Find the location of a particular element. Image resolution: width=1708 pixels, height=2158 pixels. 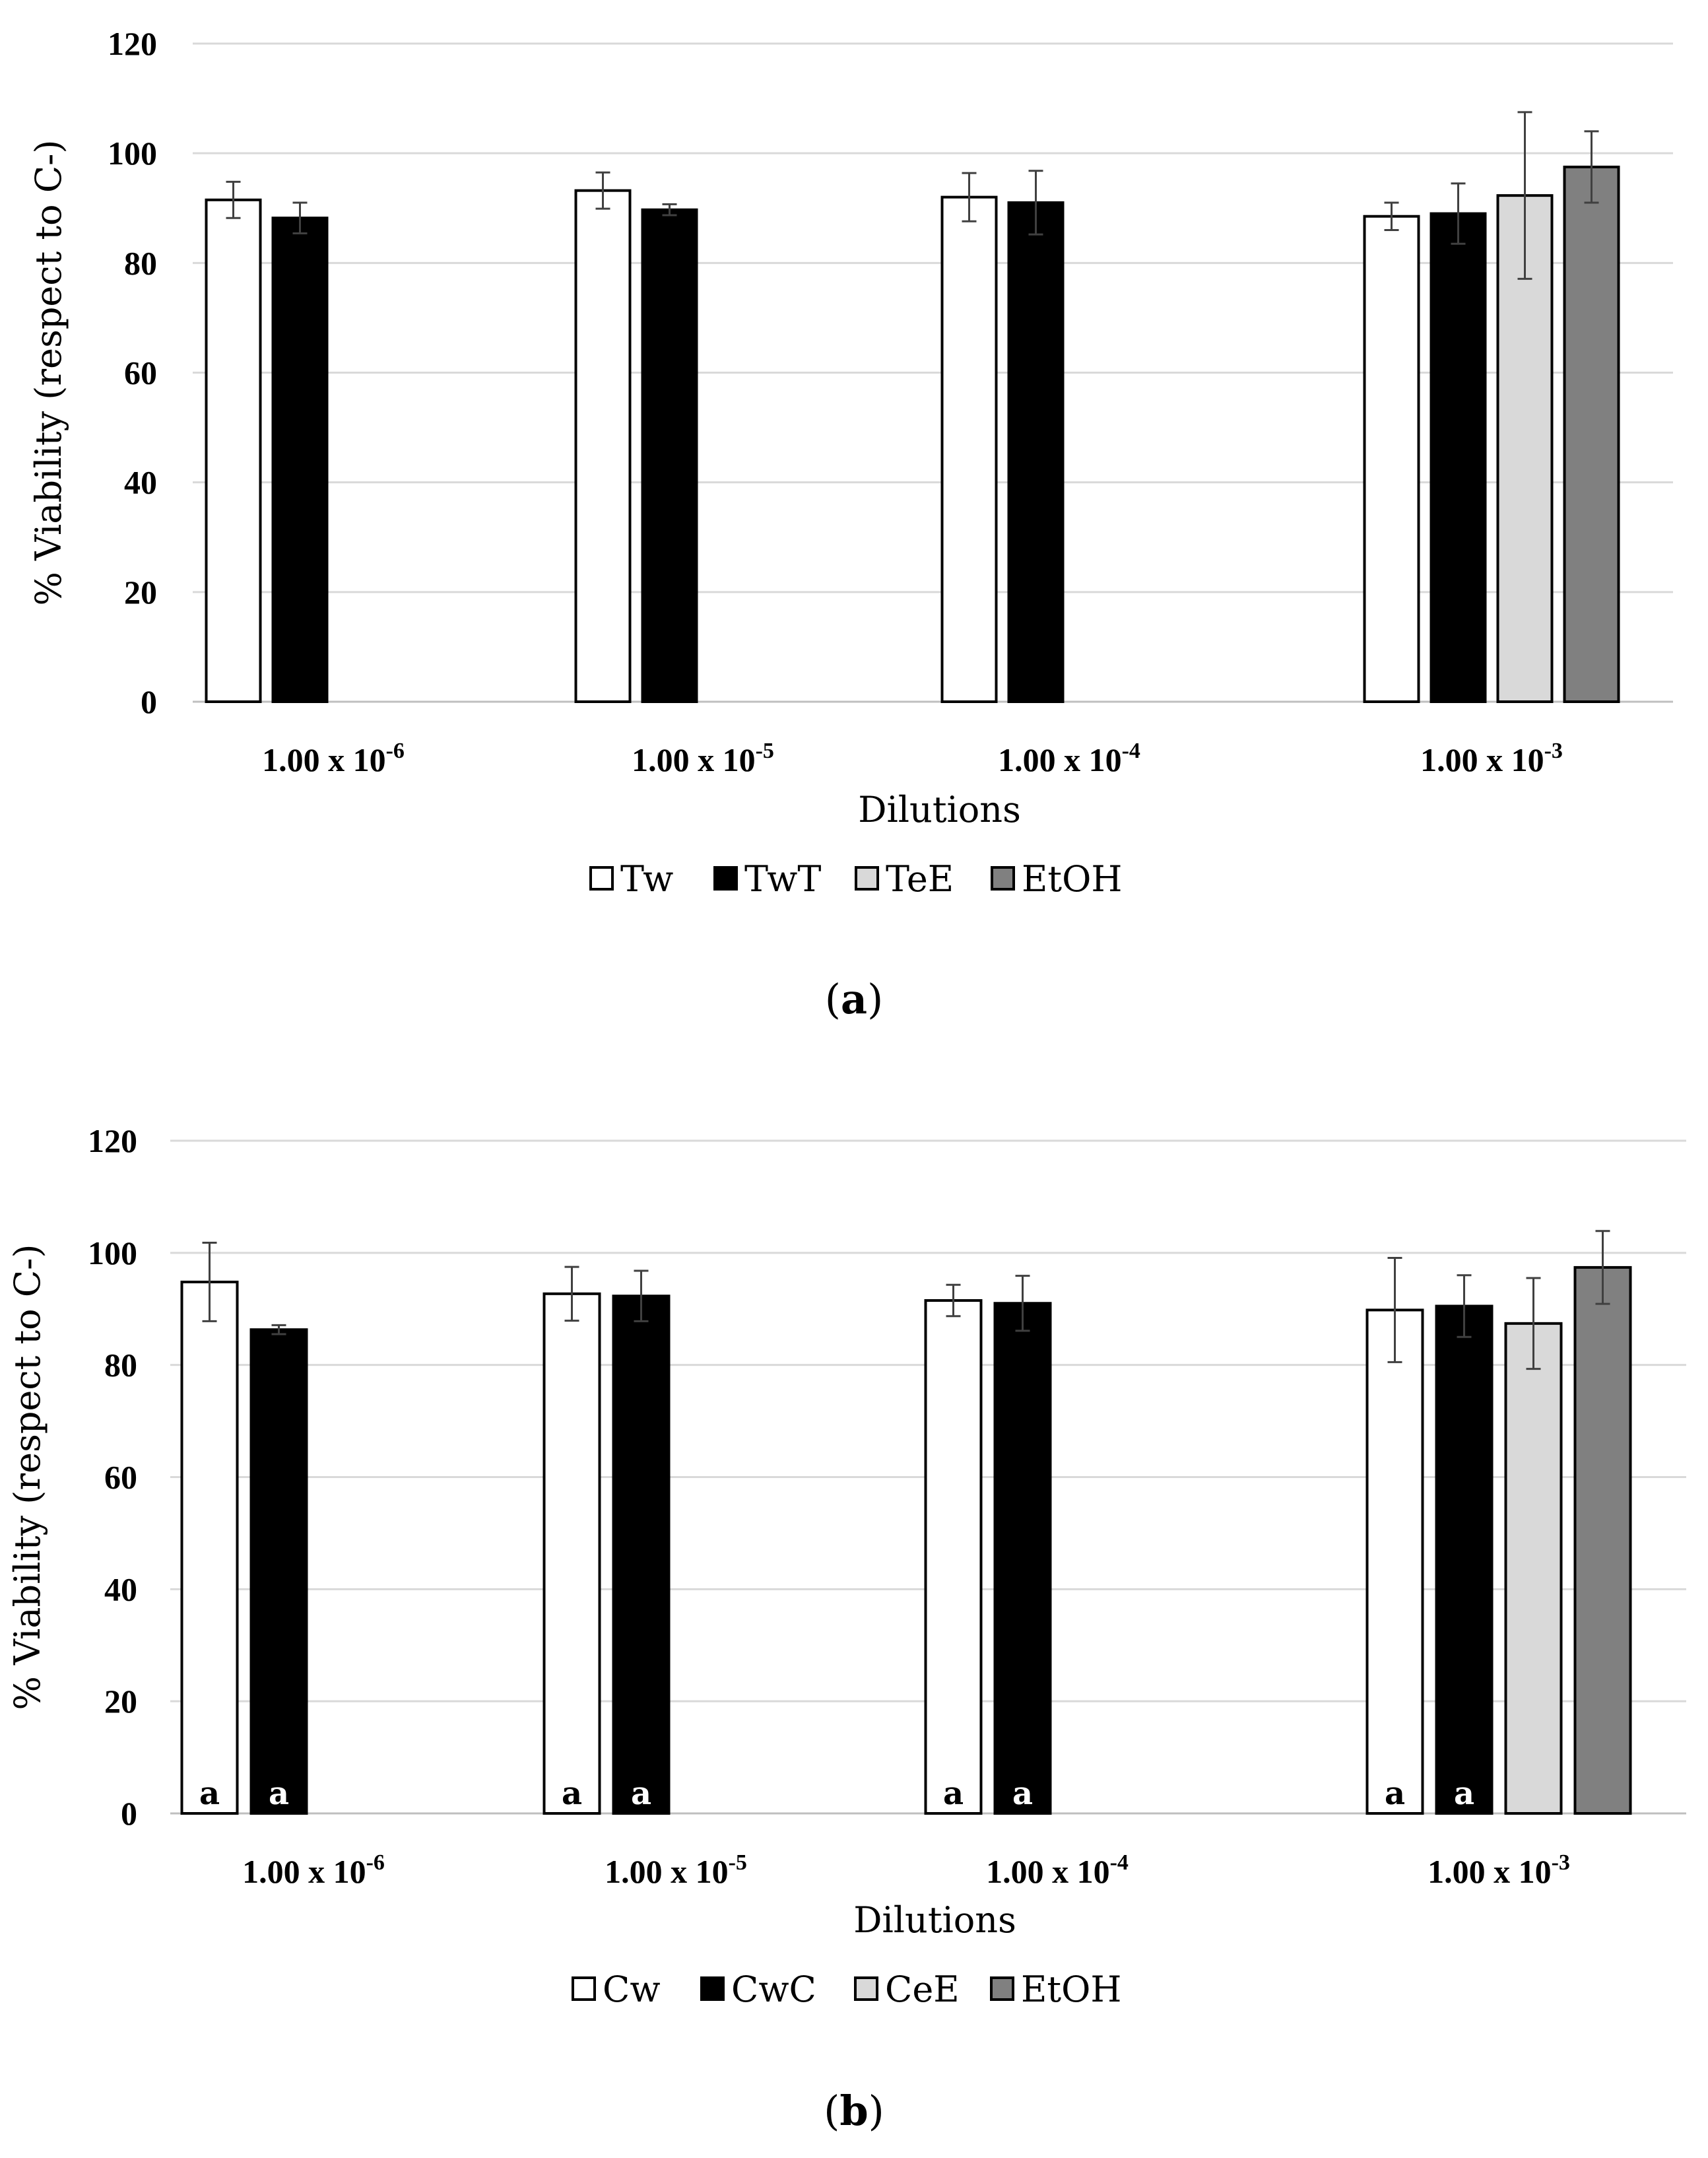

panel-caption: (b) is located at coordinates (854, 2111).